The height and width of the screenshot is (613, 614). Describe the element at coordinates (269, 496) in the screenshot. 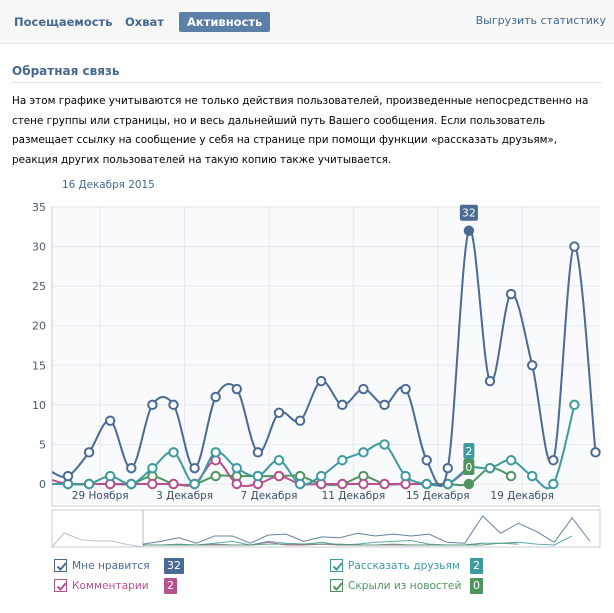

I see `x-tick-label: 7 Декабря` at that location.